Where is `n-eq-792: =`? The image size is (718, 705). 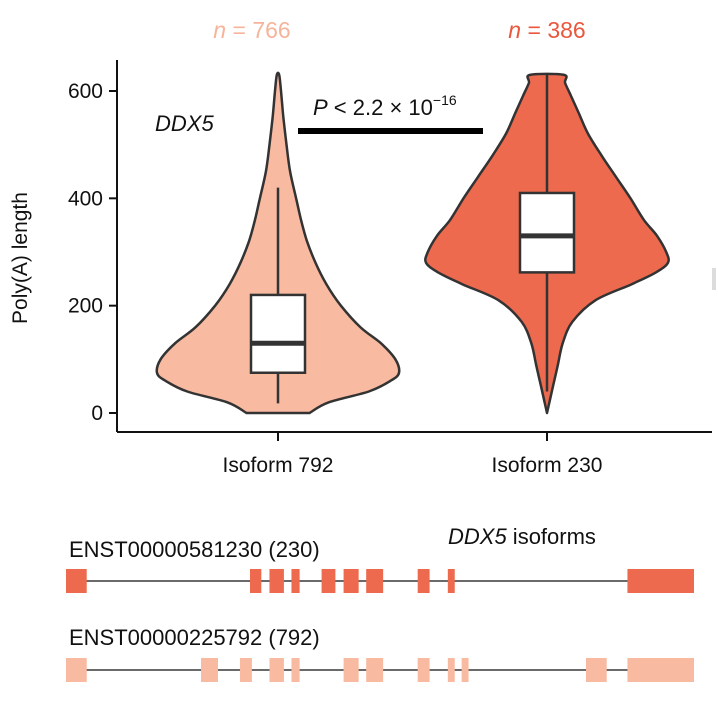
n-eq-792: = is located at coordinates (239, 30).